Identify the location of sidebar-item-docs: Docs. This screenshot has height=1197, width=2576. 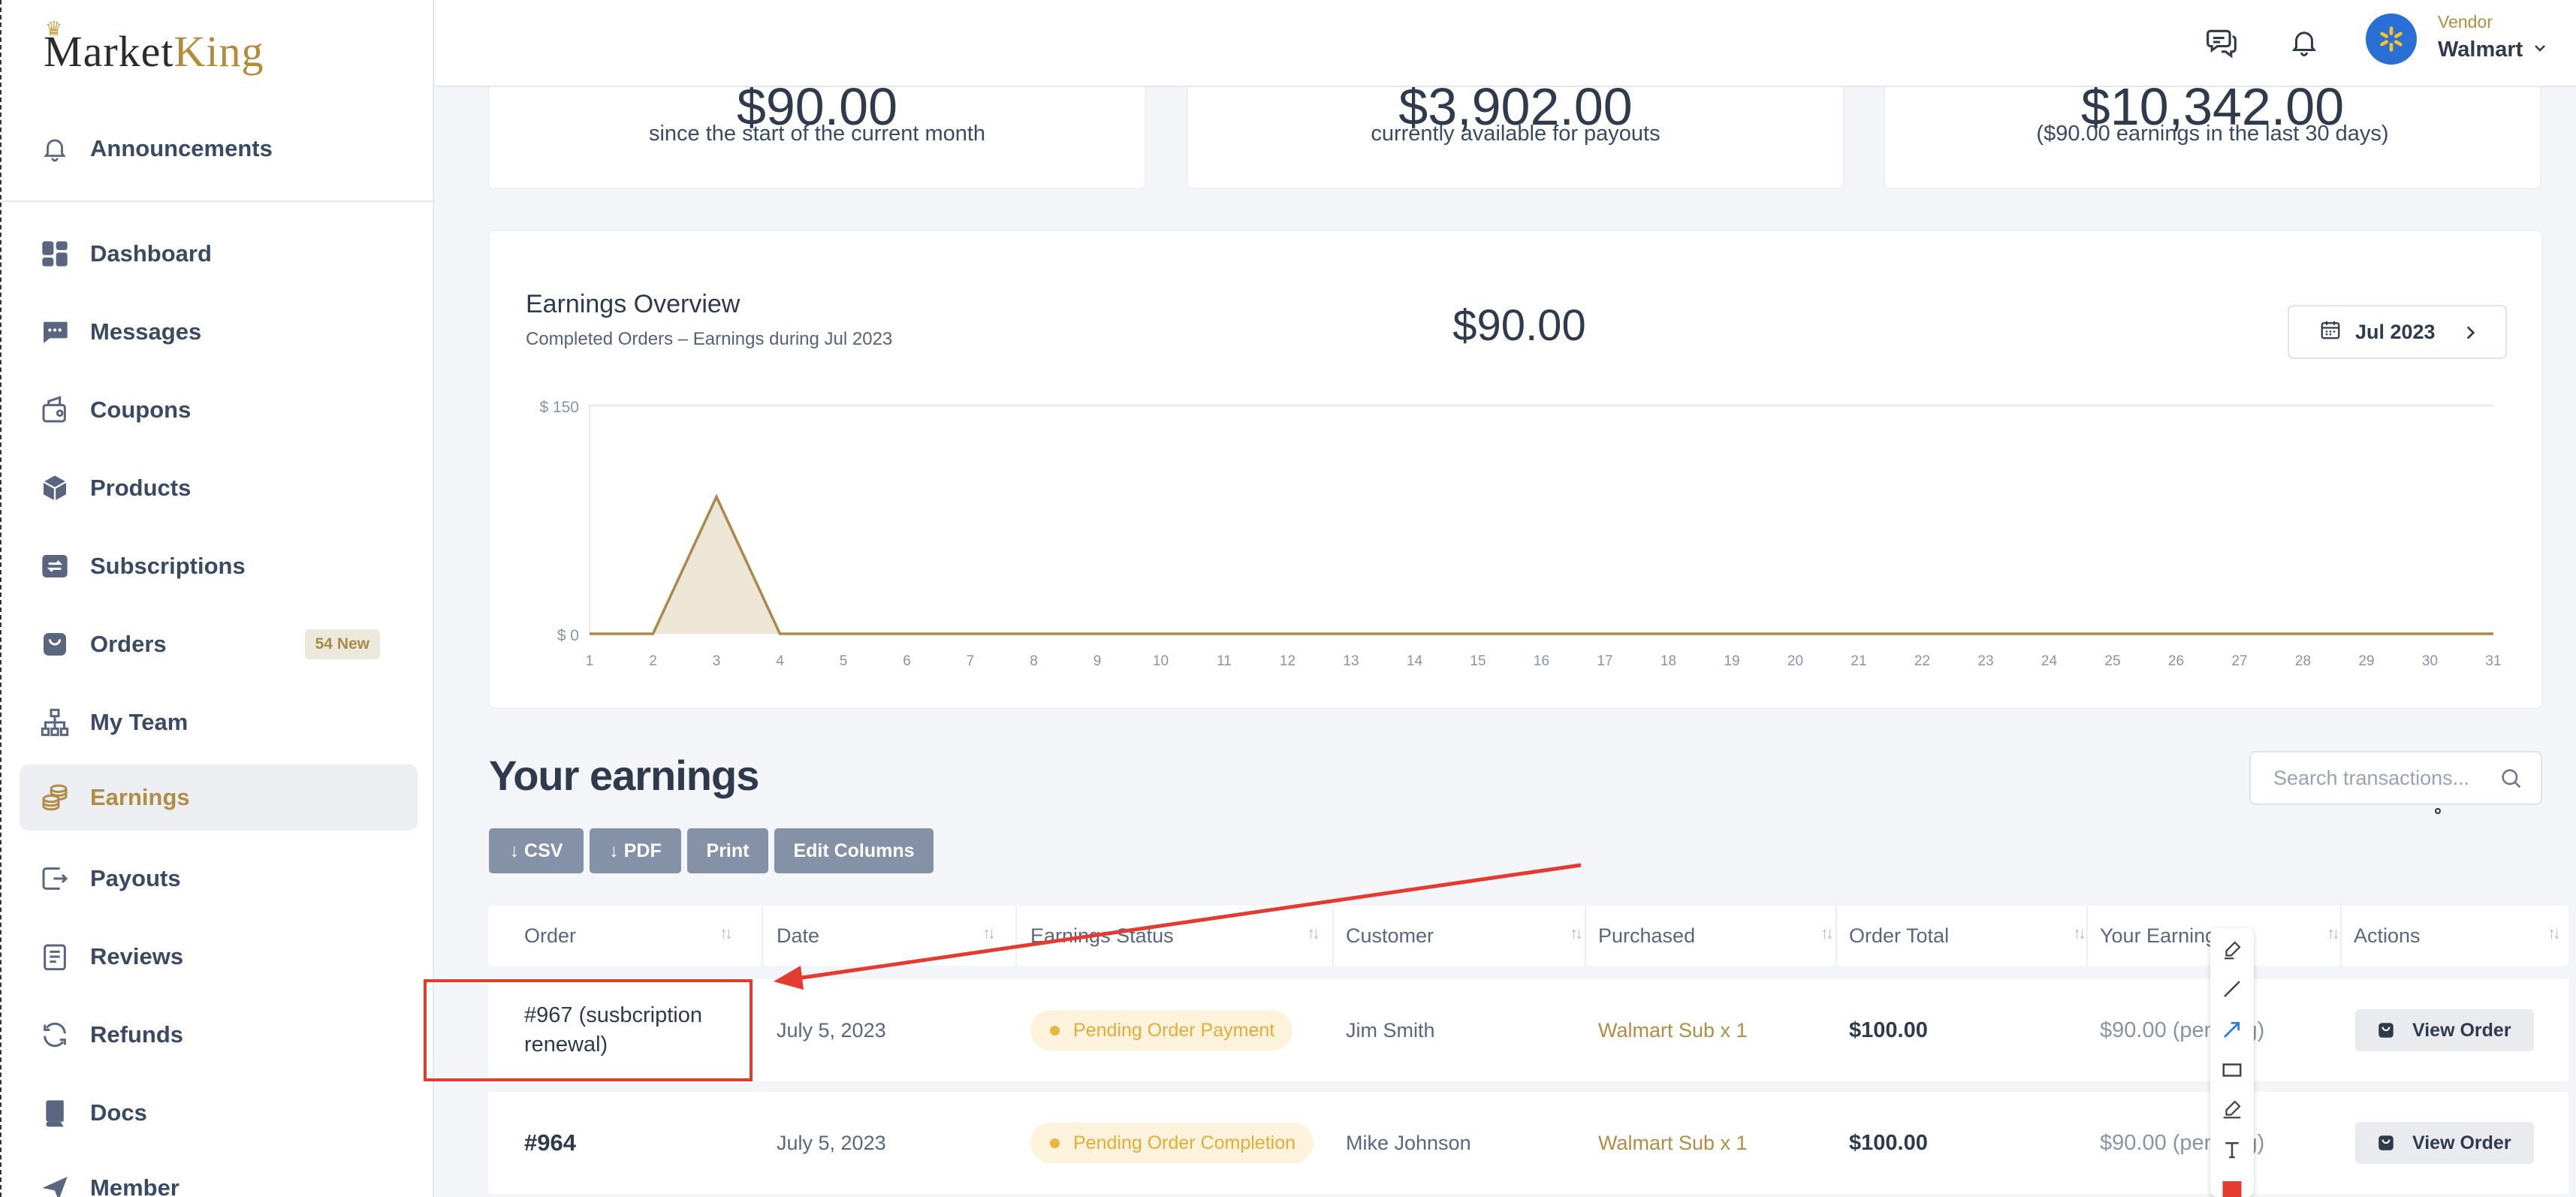
(219, 1113).